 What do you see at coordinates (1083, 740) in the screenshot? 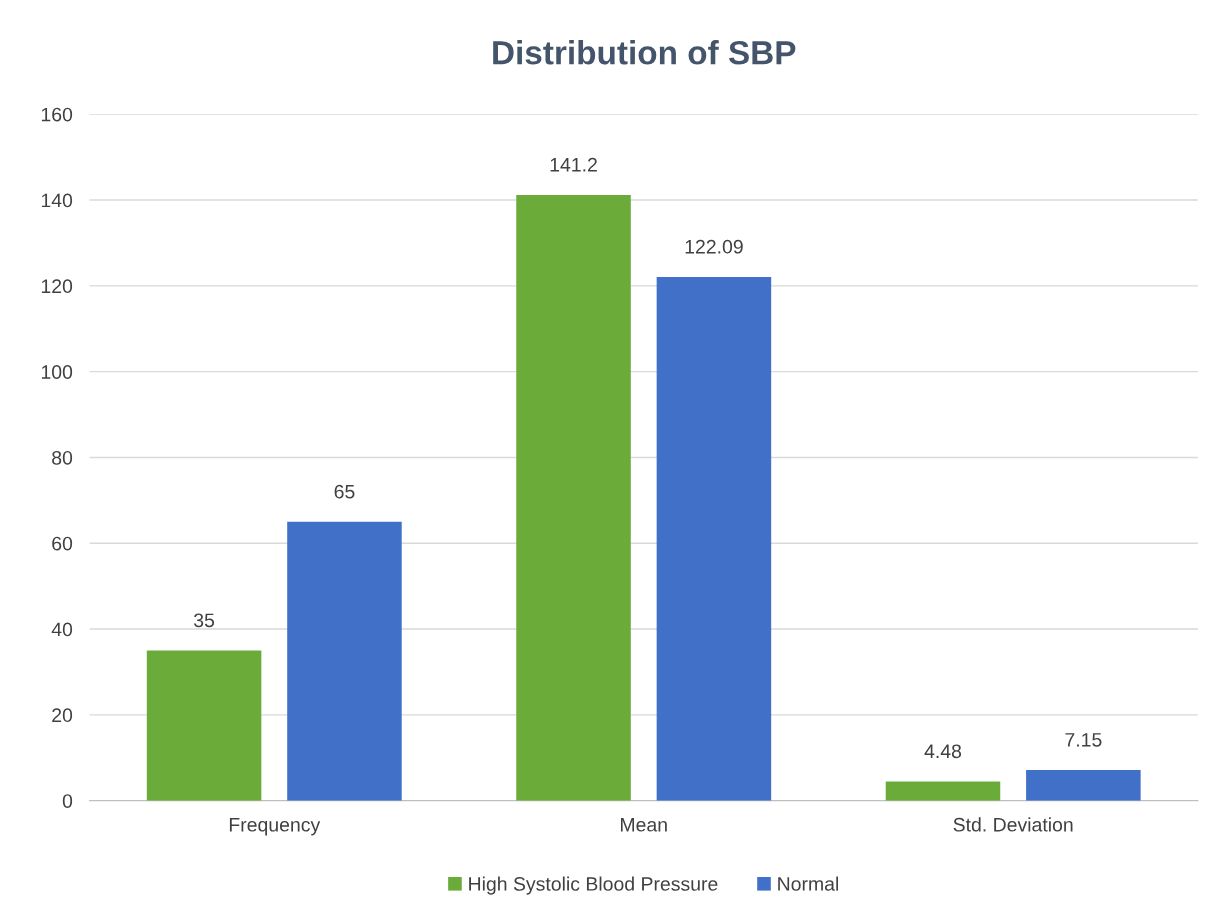
I see `data-label: 7.15` at bounding box center [1083, 740].